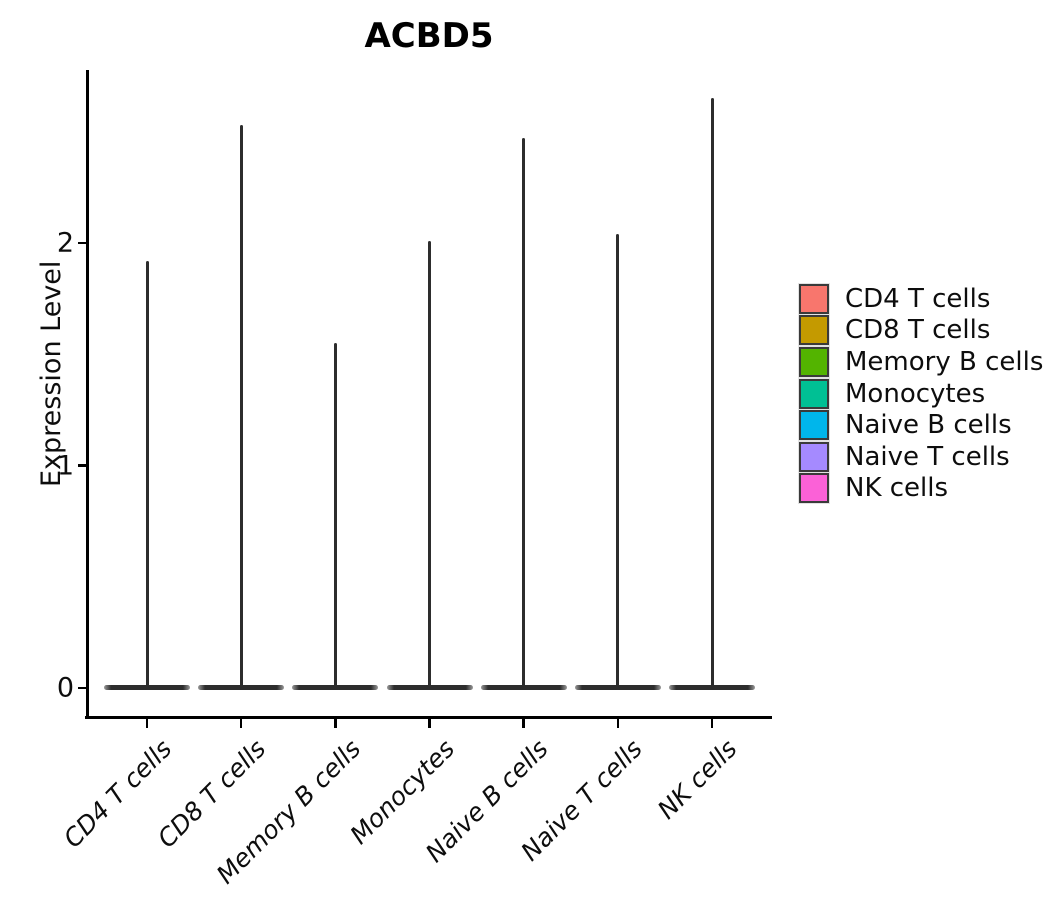 The image size is (1050, 900). I want to click on y-tick-label: 1, so click(65, 465).